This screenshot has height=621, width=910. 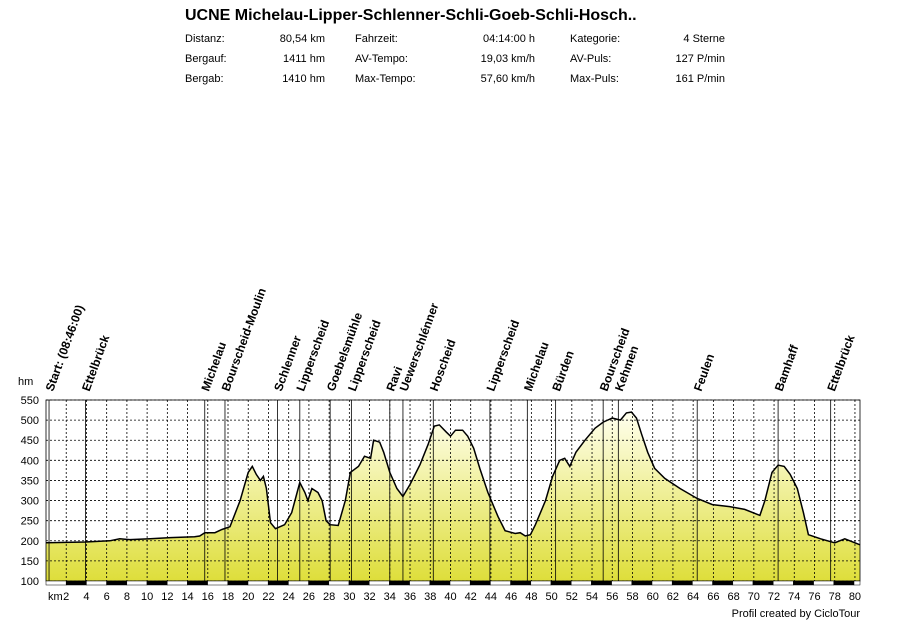 What do you see at coordinates (787, 367) in the screenshot?
I see `waypoint-label: Bamhaff` at bounding box center [787, 367].